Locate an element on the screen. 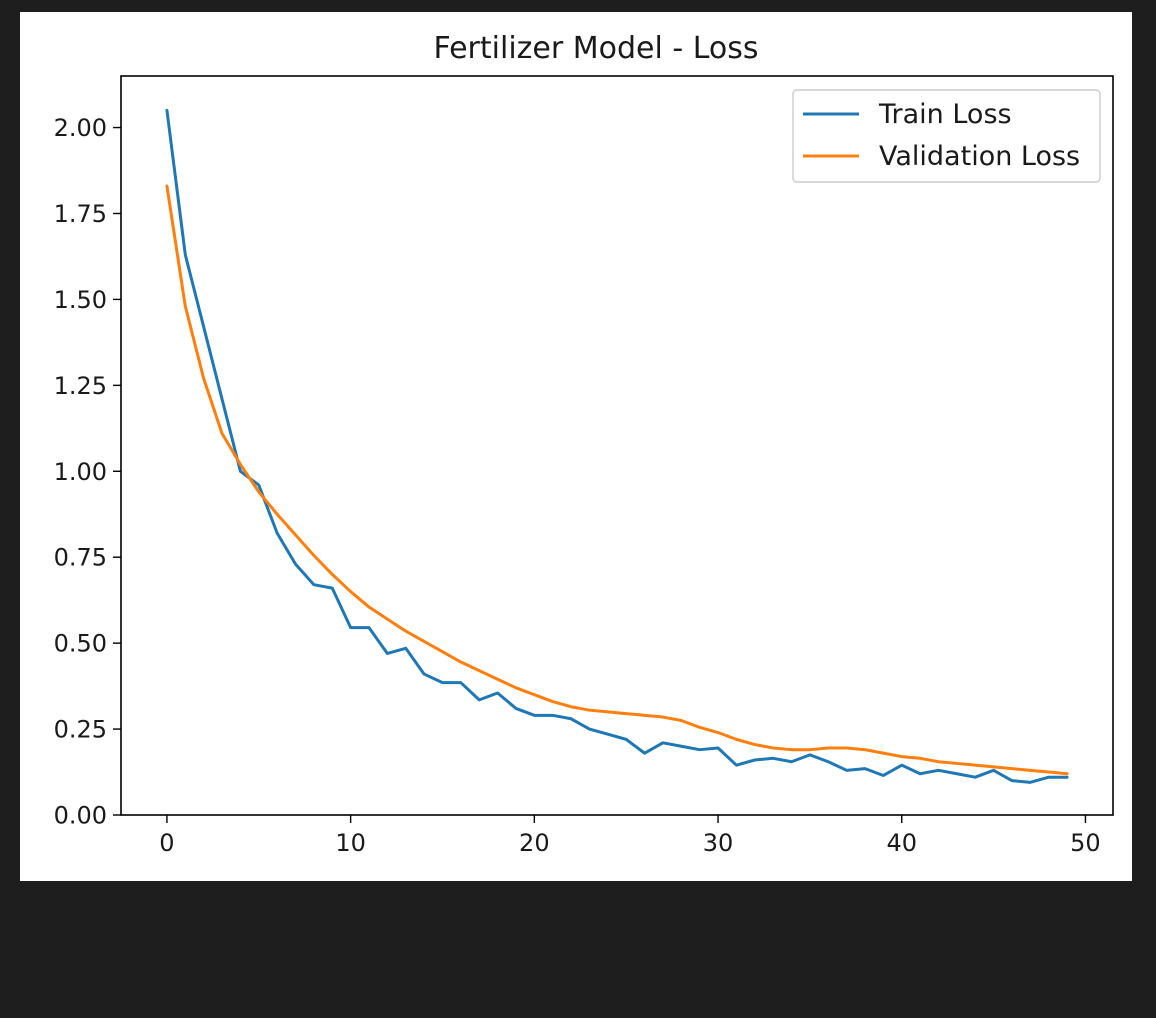 This screenshot has height=1018, width=1156. x-tick-label: 50 is located at coordinates (1085, 843).